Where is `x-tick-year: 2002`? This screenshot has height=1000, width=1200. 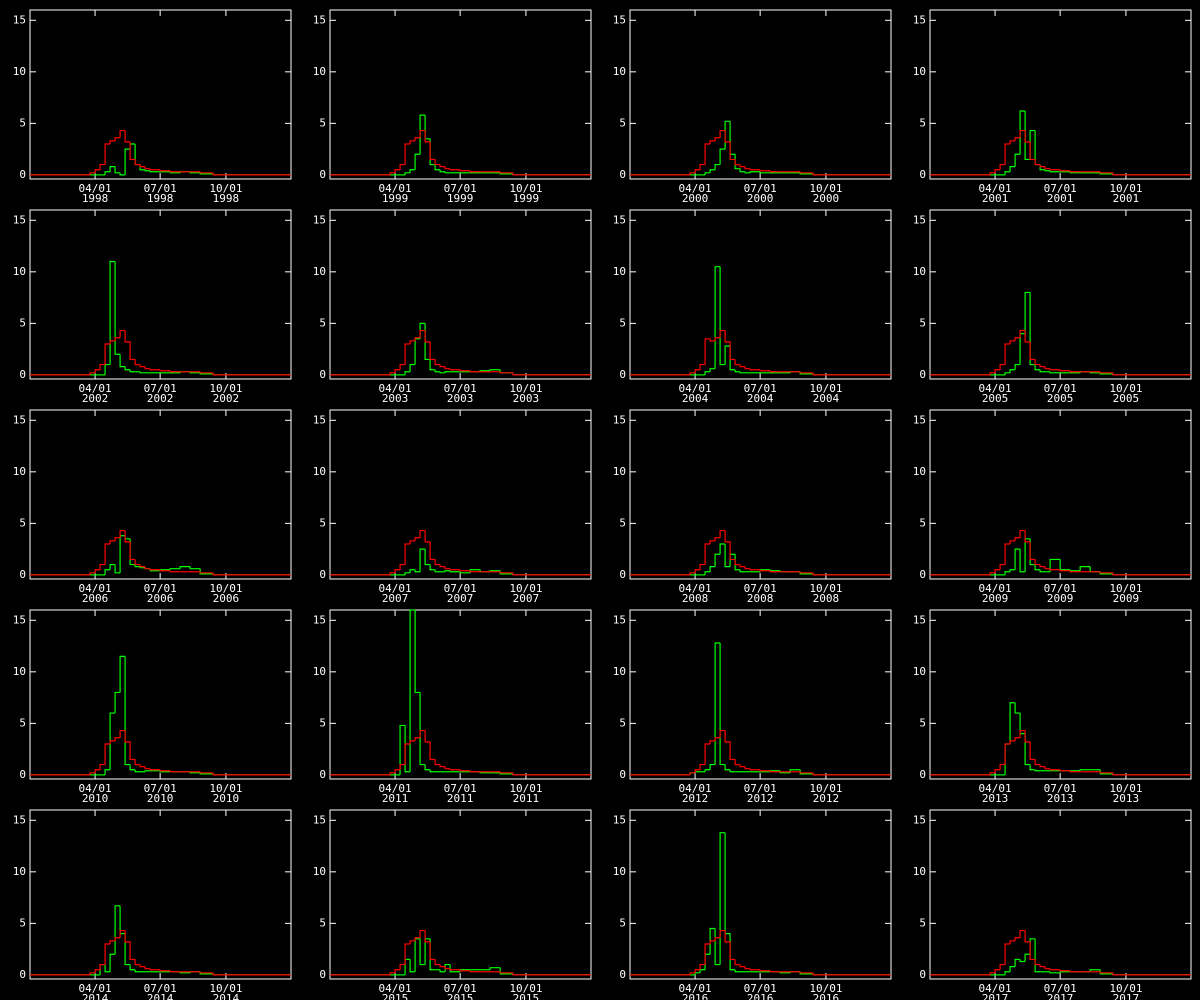 x-tick-year: 2002 is located at coordinates (226, 398).